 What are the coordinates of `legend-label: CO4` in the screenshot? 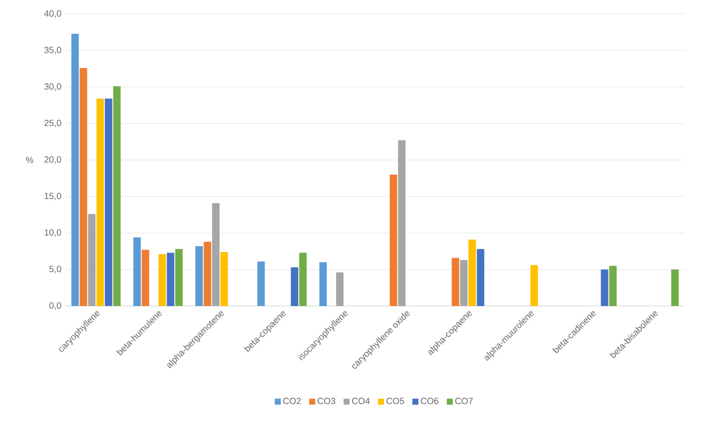 It's located at (361, 401).